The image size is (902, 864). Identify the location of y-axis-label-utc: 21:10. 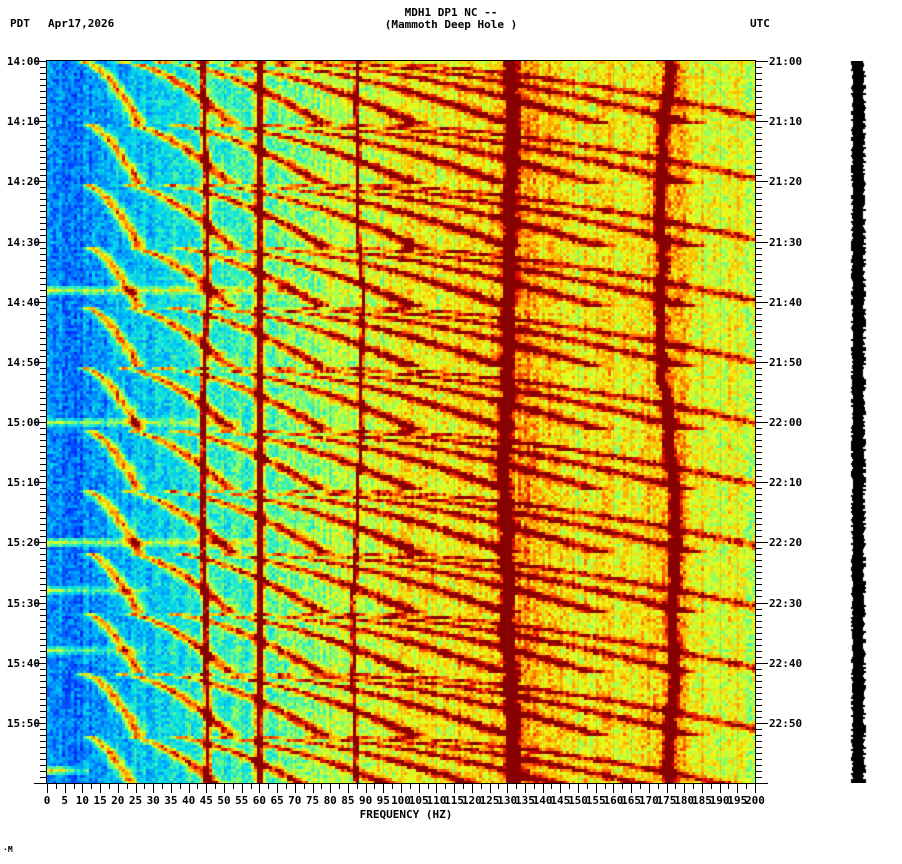
(786, 122).